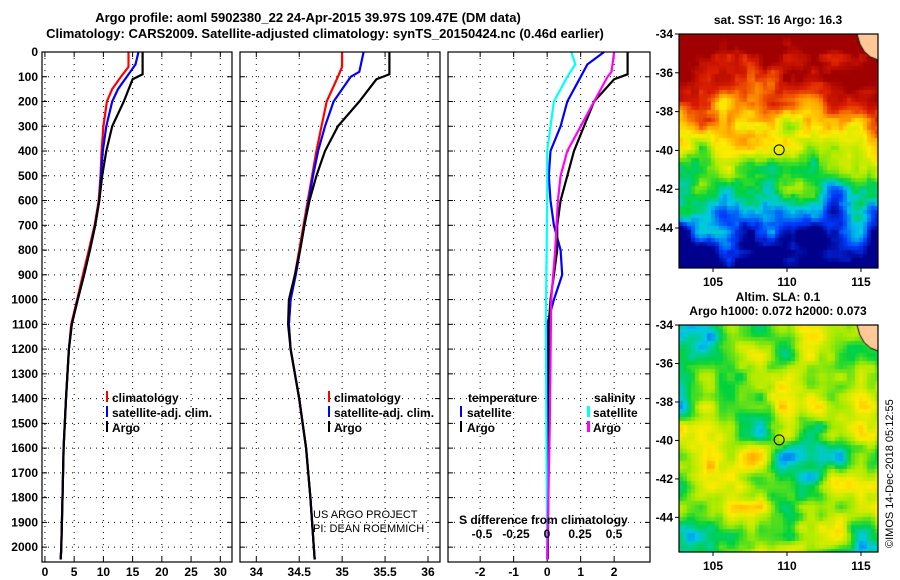 The height and width of the screenshot is (580, 900). What do you see at coordinates (133, 572) in the screenshot?
I see `x-tick-label: 15` at bounding box center [133, 572].